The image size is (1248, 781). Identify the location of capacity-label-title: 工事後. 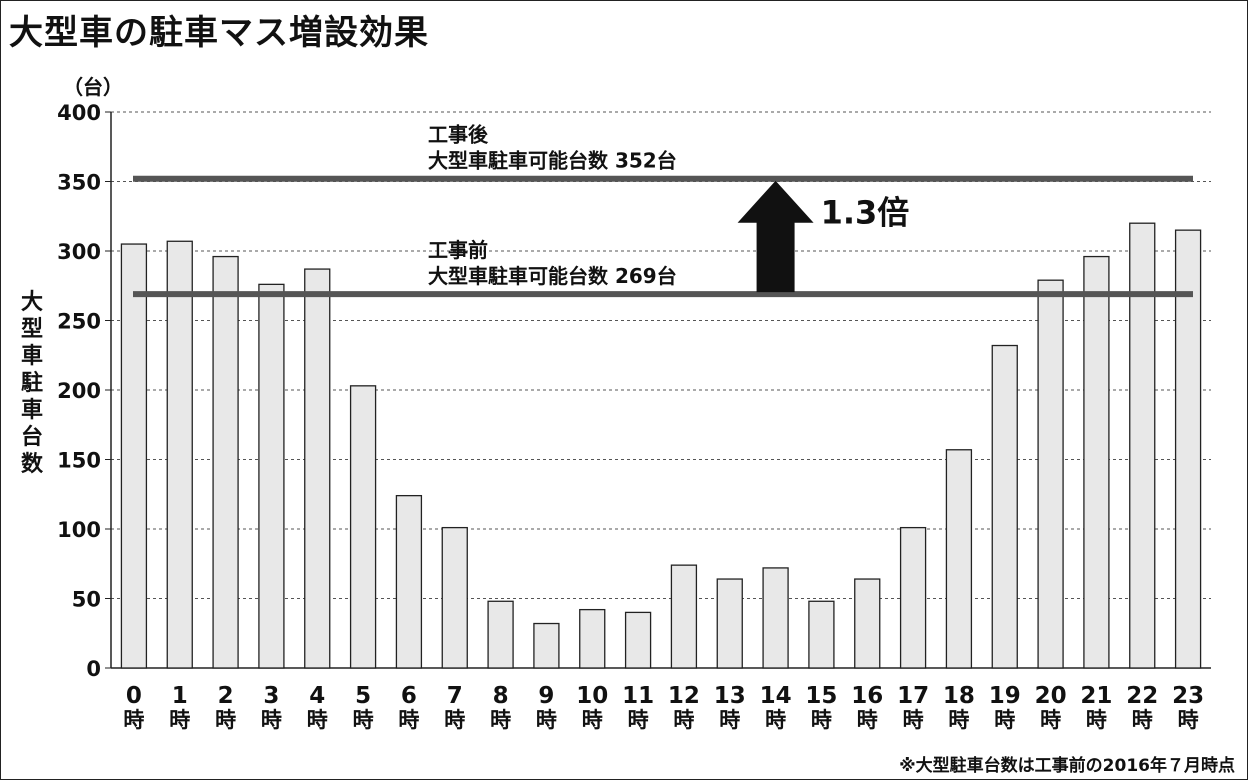
(458, 135).